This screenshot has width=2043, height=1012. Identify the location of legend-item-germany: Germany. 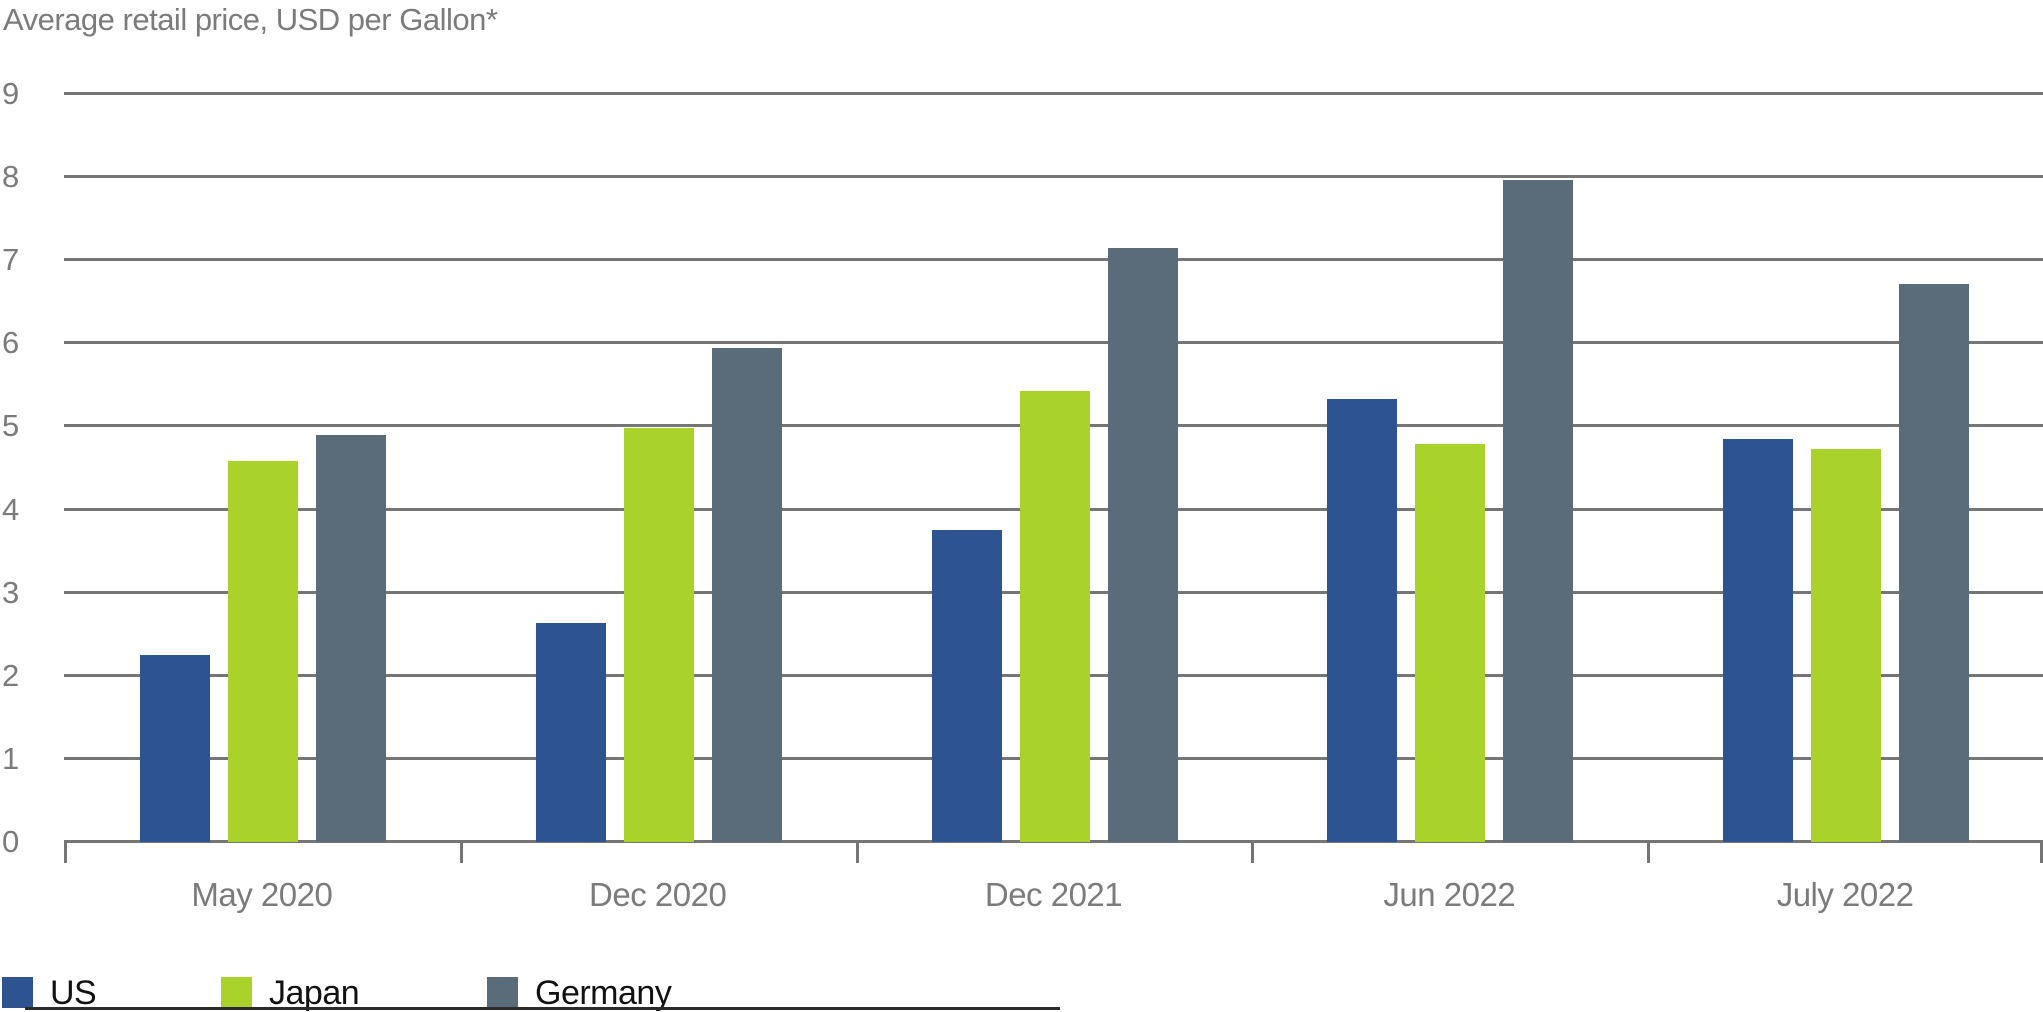
(579, 992).